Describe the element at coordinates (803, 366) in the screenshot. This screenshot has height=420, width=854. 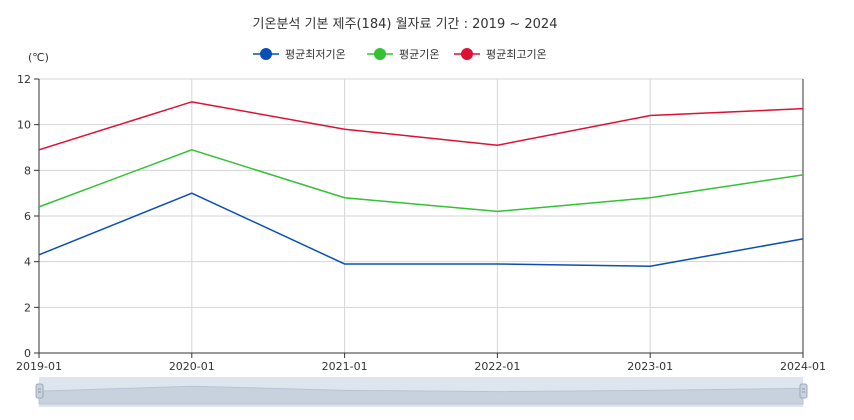
I see `x-tick-label: 2024-01` at that location.